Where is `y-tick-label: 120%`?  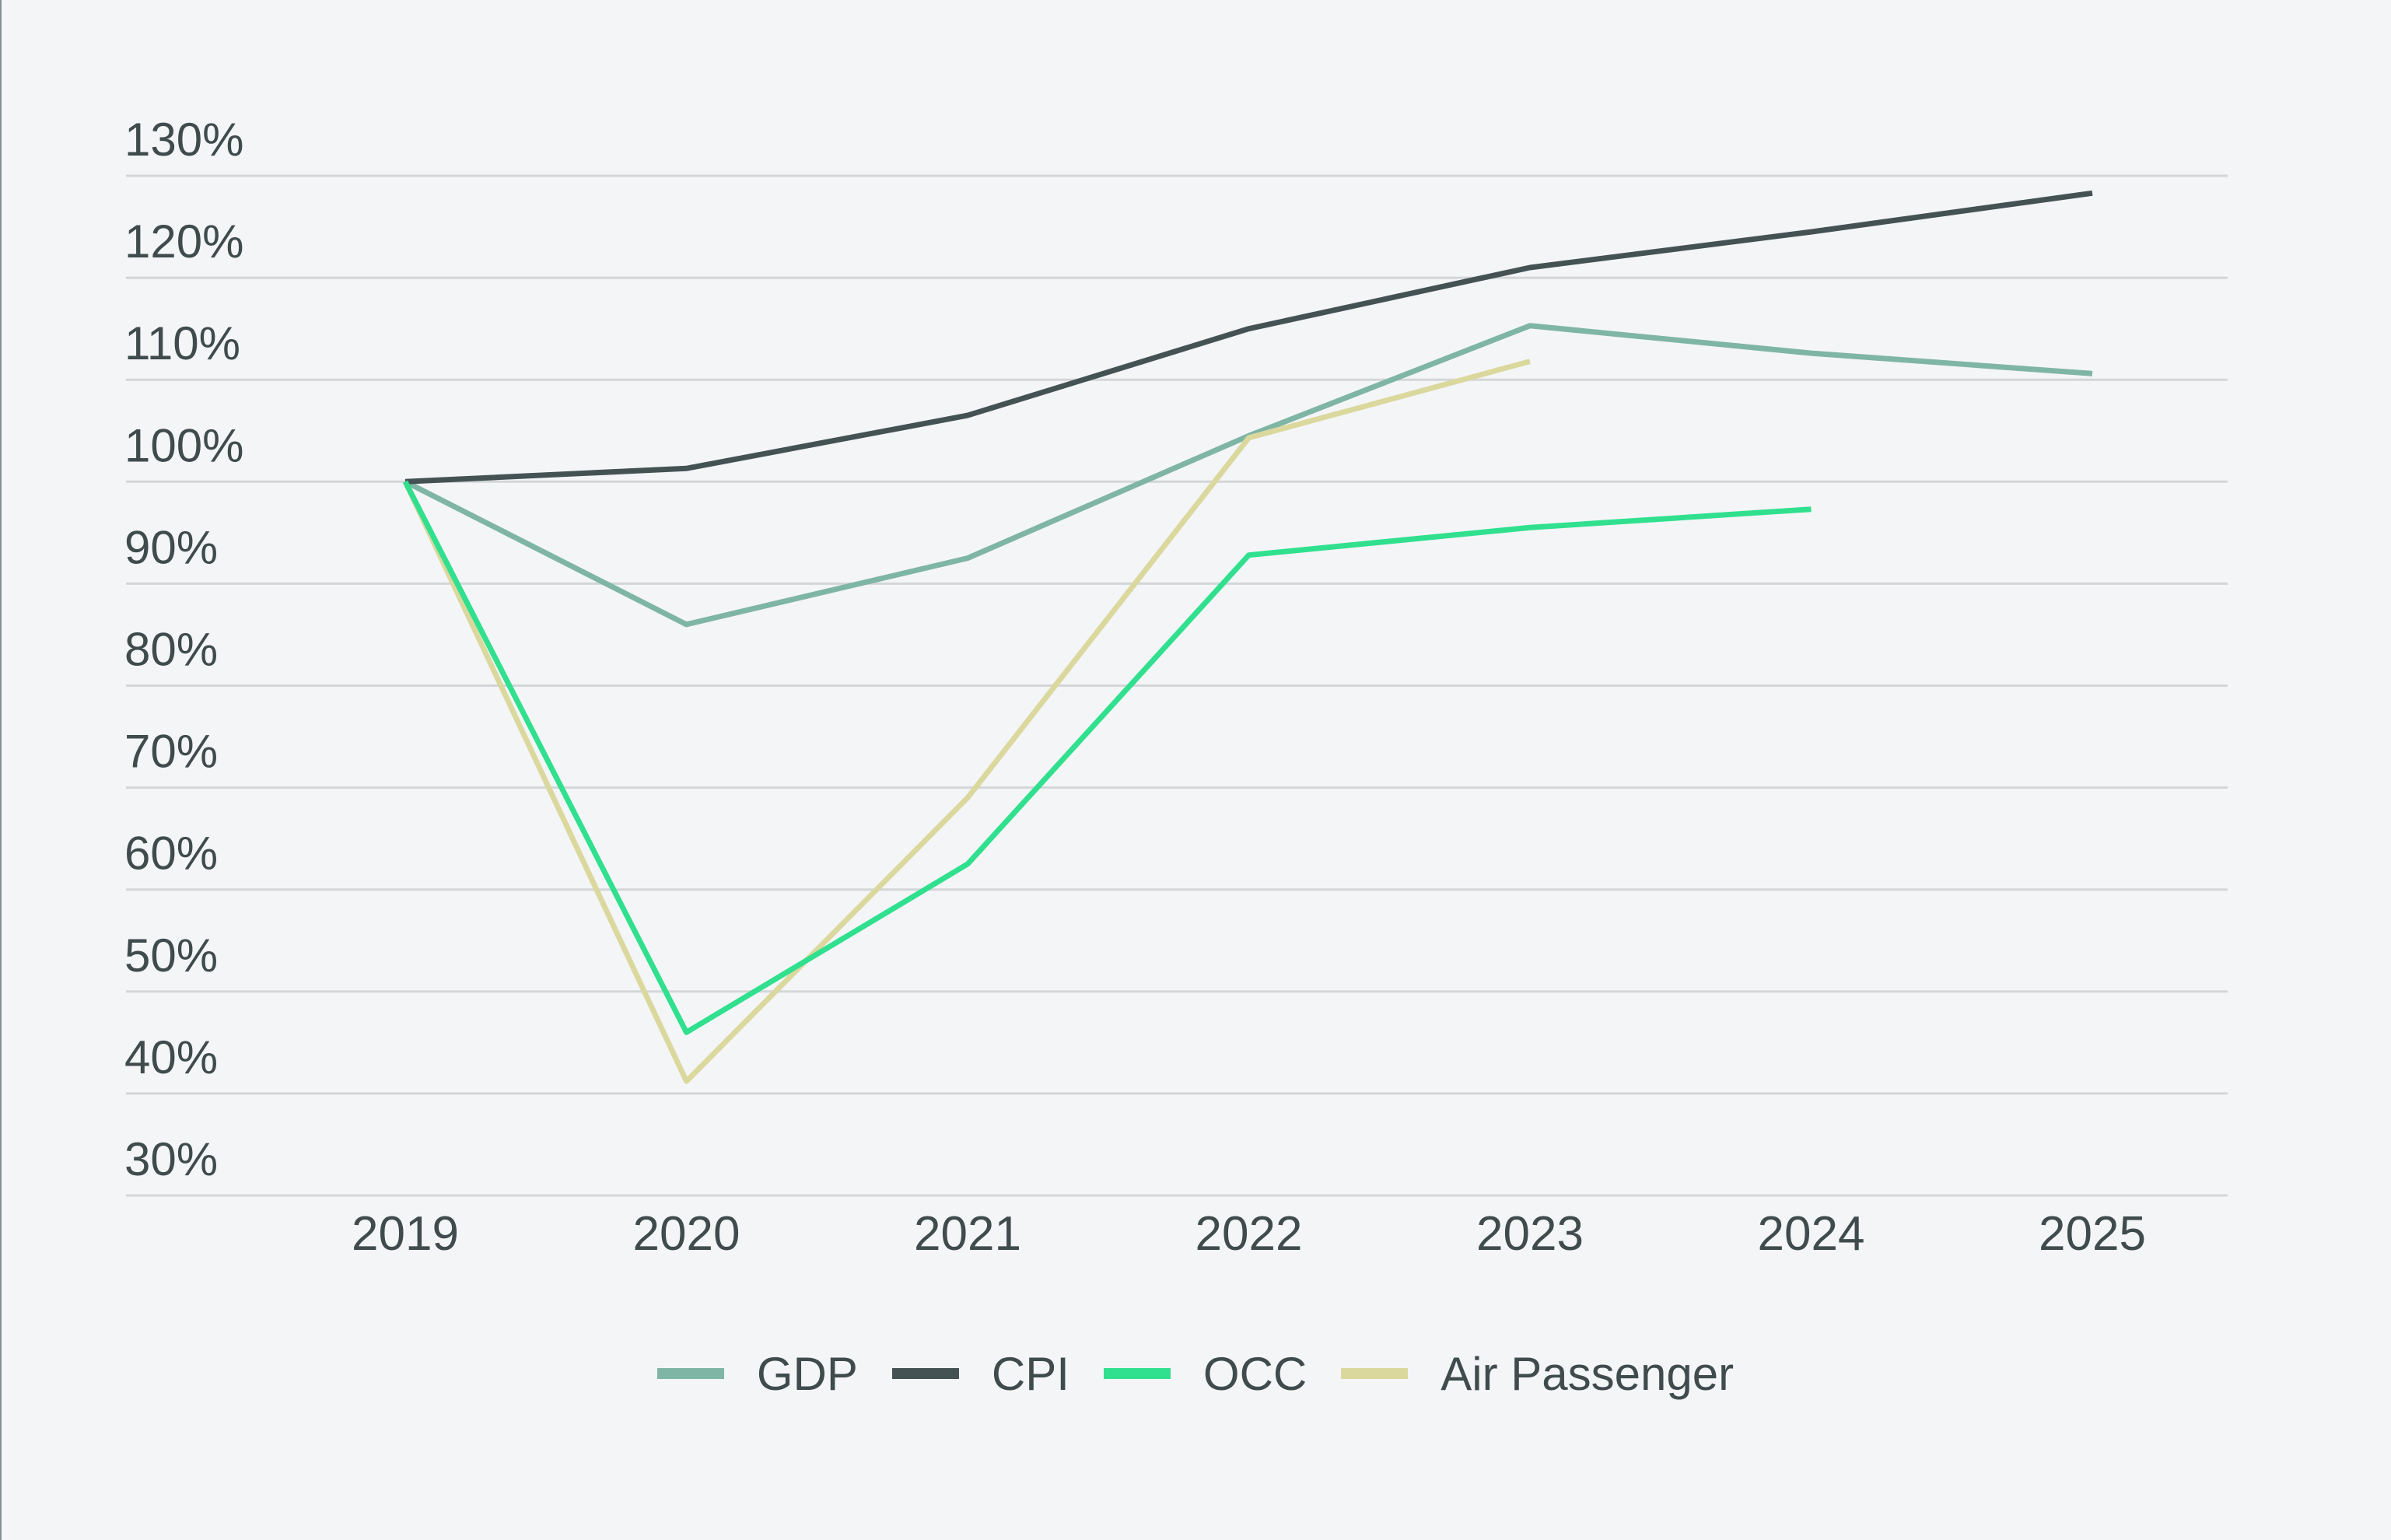
y-tick-label: 120% is located at coordinates (183, 241).